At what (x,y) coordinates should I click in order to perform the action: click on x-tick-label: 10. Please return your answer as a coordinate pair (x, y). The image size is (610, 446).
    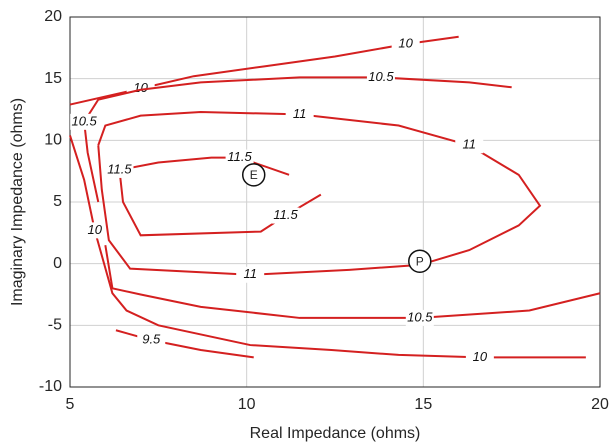
    Looking at the image, I should click on (247, 404).